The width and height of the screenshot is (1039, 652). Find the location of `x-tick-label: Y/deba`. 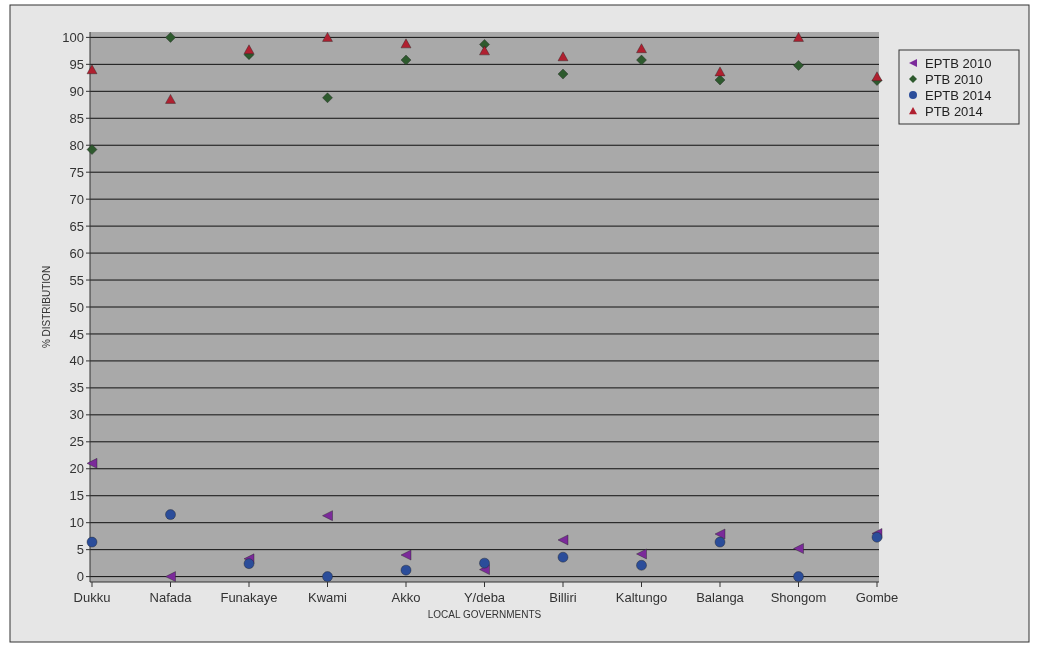

x-tick-label: Y/deba is located at coordinates (484, 597).